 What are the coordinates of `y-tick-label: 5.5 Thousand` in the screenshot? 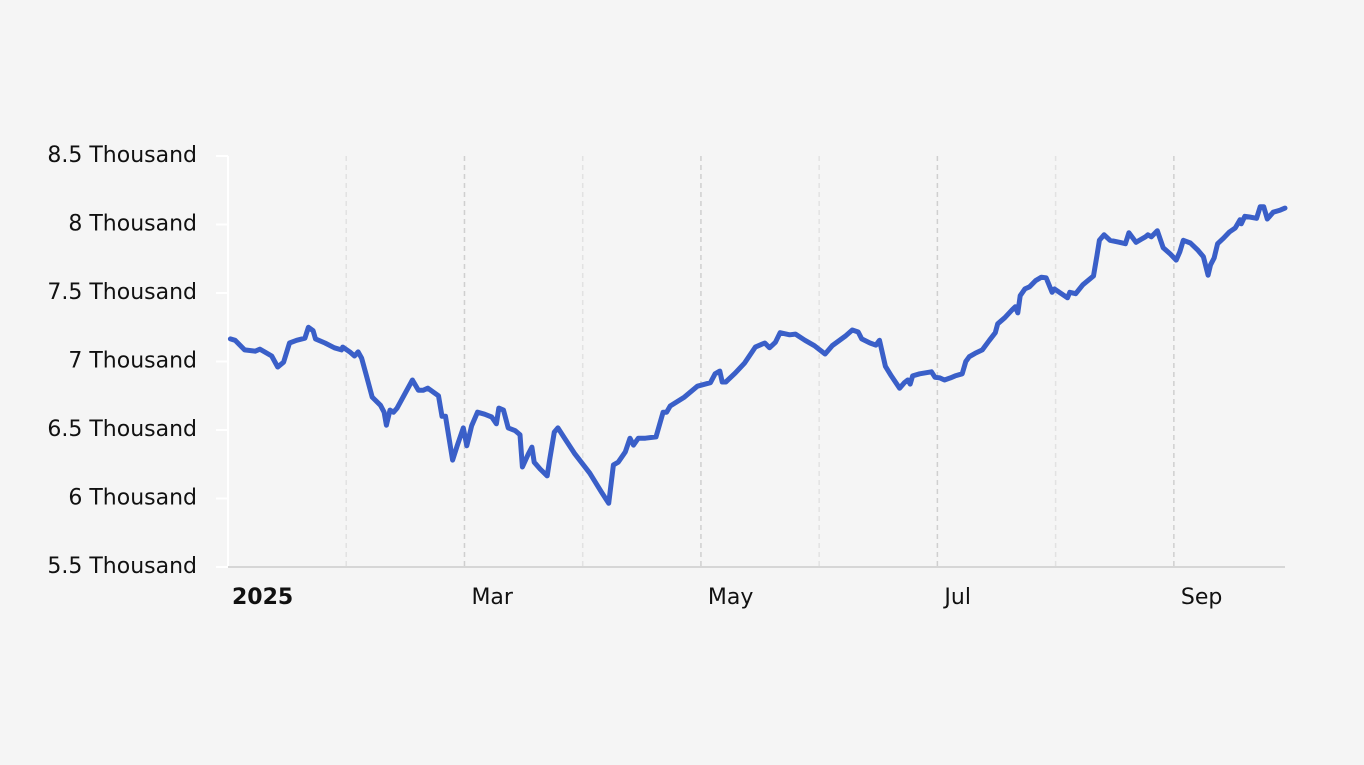 It's located at (122, 566).